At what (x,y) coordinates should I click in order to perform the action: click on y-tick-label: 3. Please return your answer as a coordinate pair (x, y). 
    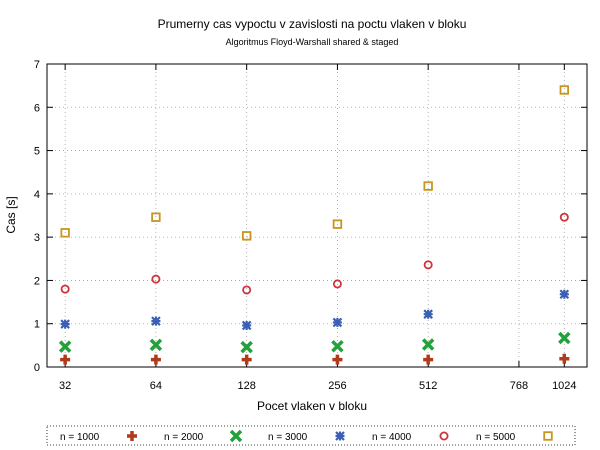
    Looking at the image, I should click on (37, 238).